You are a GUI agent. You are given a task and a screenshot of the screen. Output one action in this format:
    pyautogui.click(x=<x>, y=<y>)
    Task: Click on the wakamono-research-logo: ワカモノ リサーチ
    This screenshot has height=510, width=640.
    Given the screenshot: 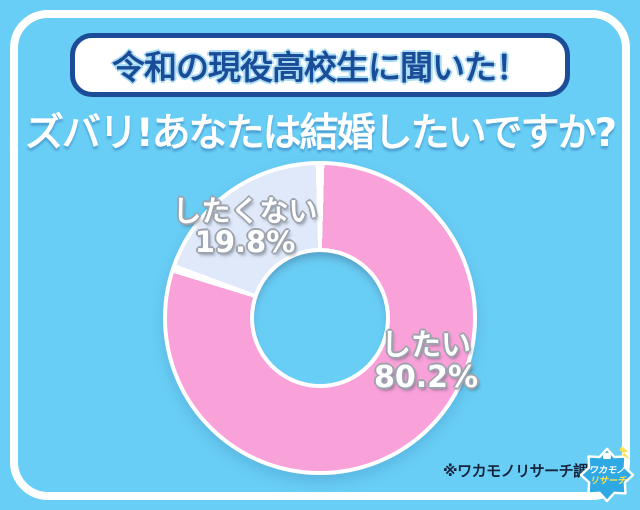 What is the action you would take?
    pyautogui.click(x=607, y=474)
    